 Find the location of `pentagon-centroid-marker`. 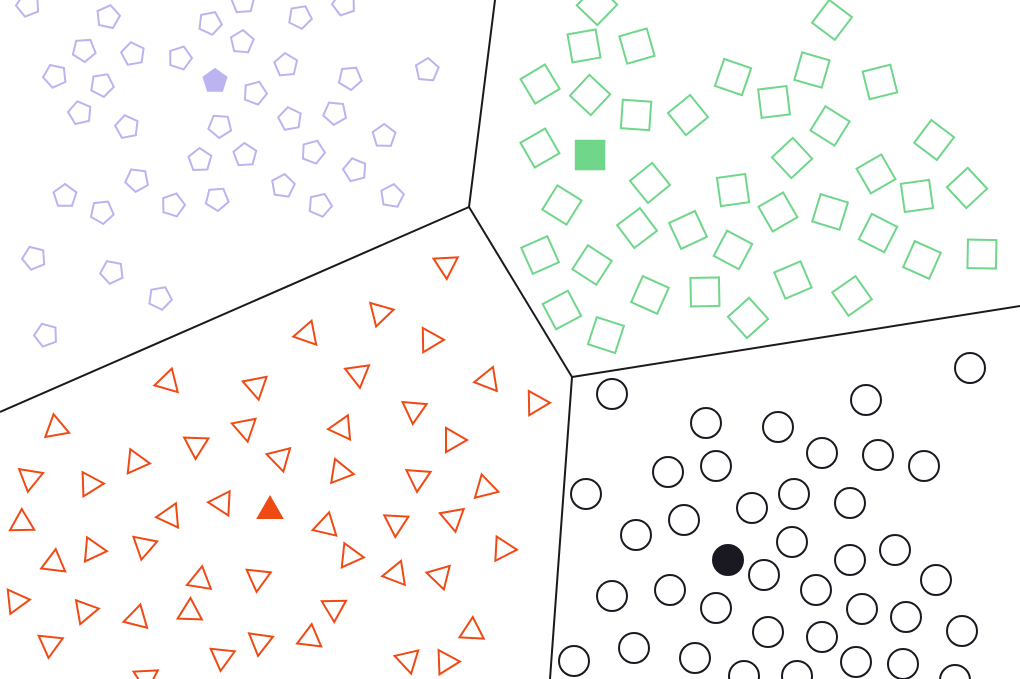

pentagon-centroid-marker is located at coordinates (215, 79).